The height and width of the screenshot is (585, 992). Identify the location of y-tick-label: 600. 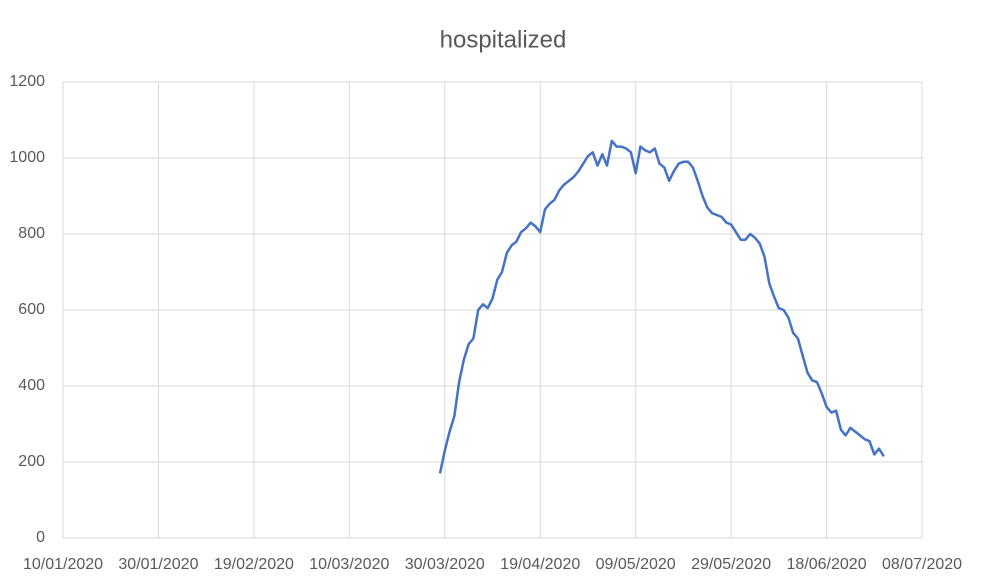
(31, 309).